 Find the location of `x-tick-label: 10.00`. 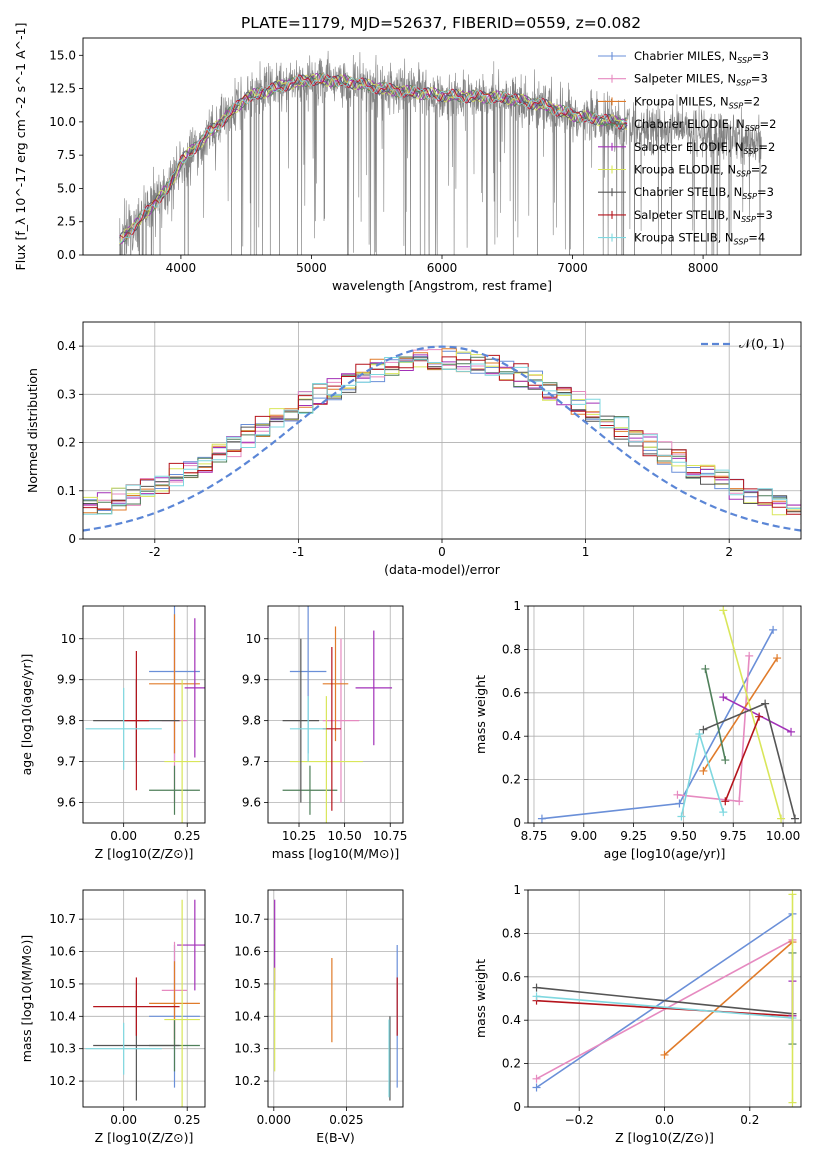

x-tick-label: 10.00 is located at coordinates (783, 836).